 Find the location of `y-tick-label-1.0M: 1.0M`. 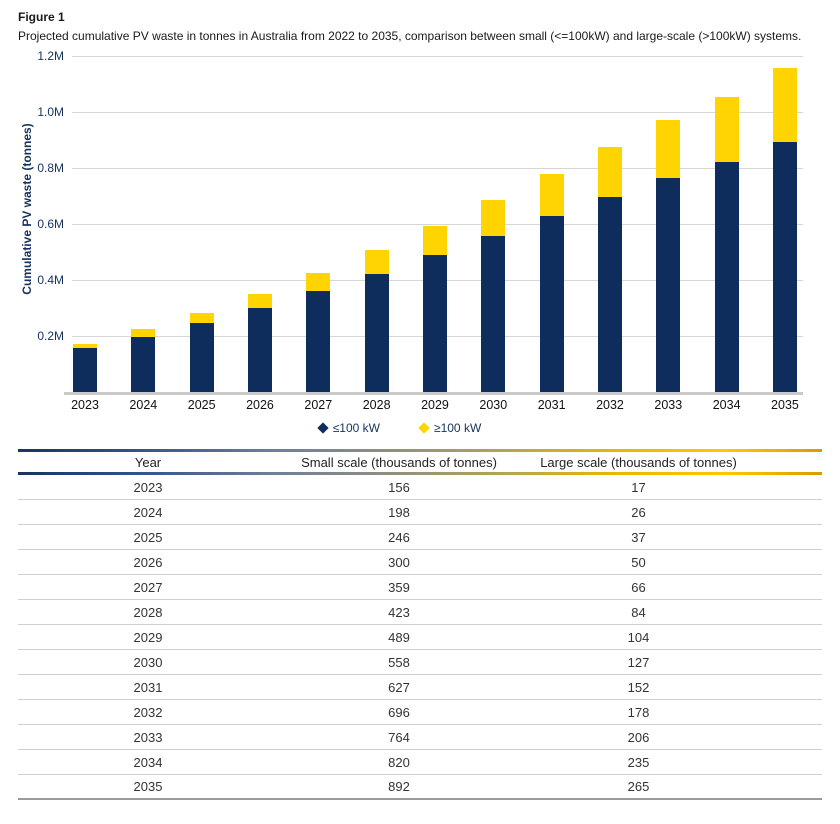

y-tick-label-1.0M: 1.0M is located at coordinates (50, 112).